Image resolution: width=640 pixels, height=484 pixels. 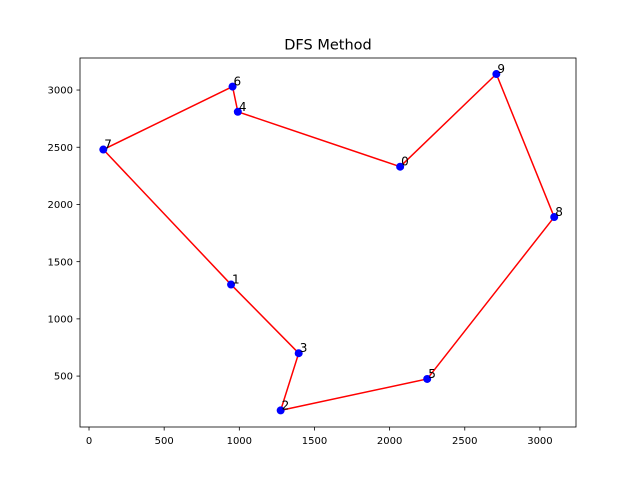 I want to click on x-tick-label-500: 500, so click(x=164, y=441).